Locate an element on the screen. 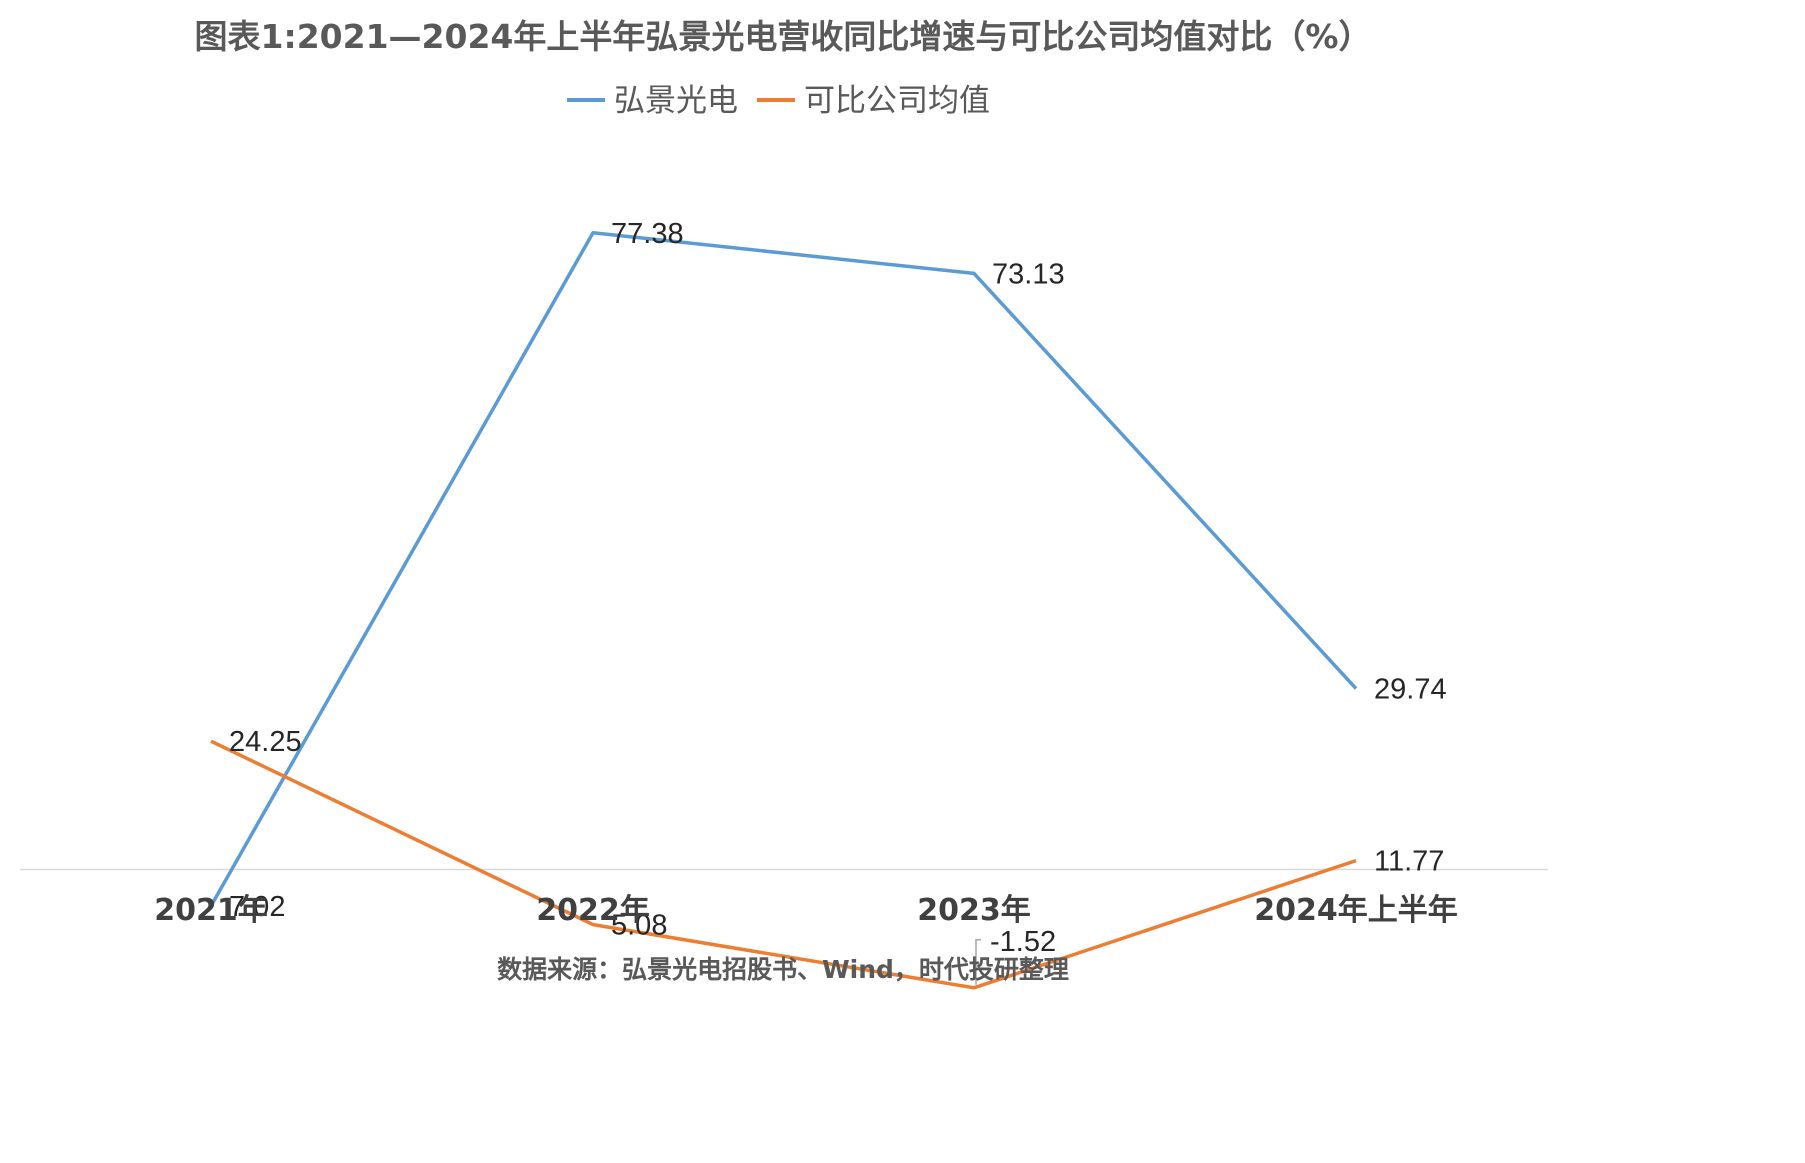 The image size is (1805, 1163). legend: 弘景光电 可比公司均值 is located at coordinates (778, 101).